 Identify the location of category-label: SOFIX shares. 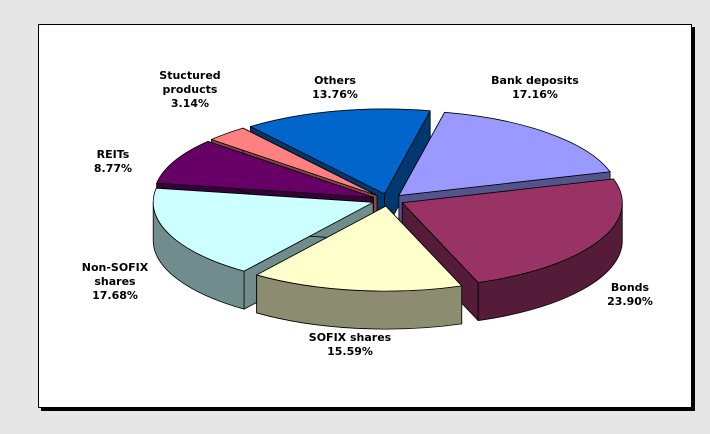
(350, 337).